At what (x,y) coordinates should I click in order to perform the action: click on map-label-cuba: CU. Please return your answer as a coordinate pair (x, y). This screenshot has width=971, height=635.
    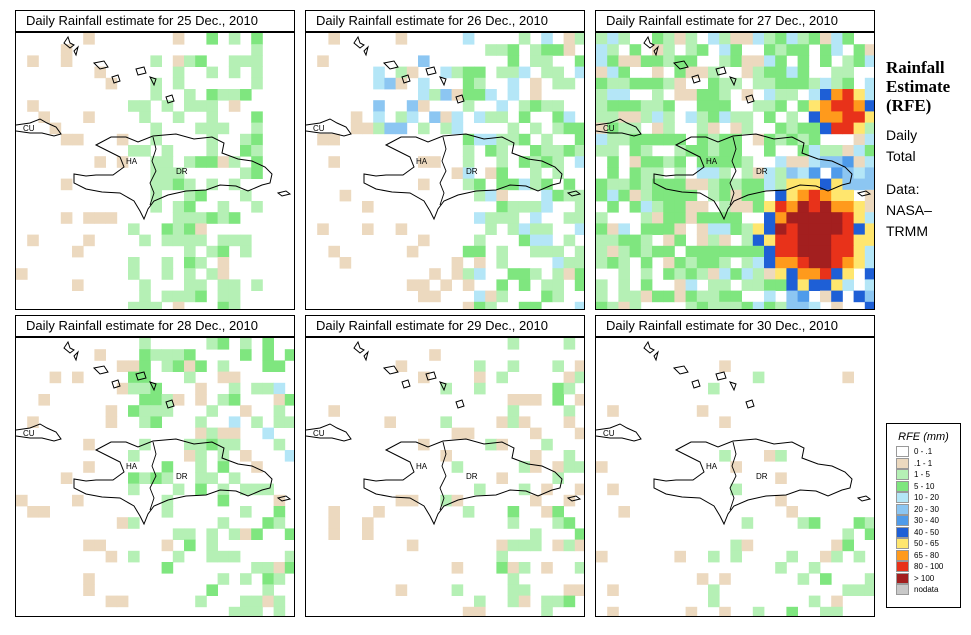
    Looking at the image, I should click on (319, 128).